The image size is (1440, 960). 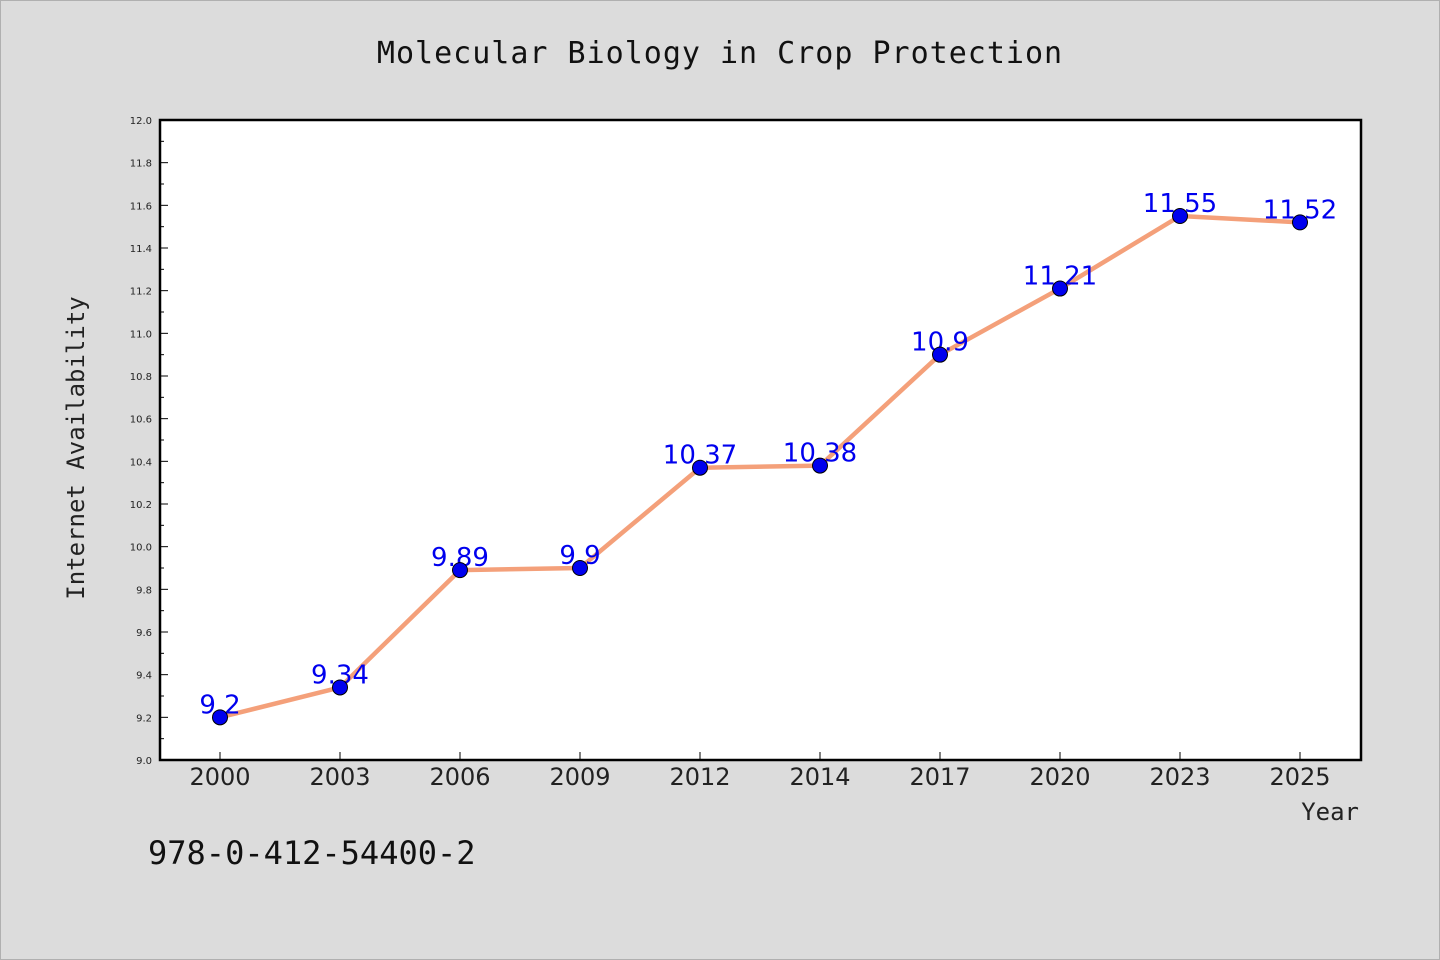 What do you see at coordinates (141, 462) in the screenshot?
I see `y-tick-label: 10.4` at bounding box center [141, 462].